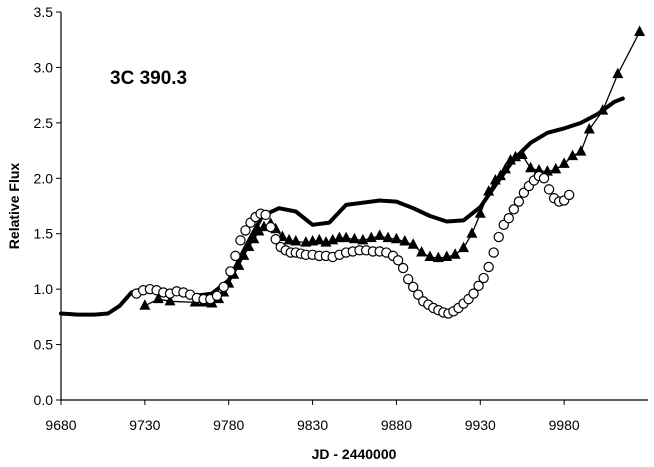 The image size is (654, 467). Describe the element at coordinates (44, 12) in the screenshot. I see `y-tick-label: 3.5` at that location.